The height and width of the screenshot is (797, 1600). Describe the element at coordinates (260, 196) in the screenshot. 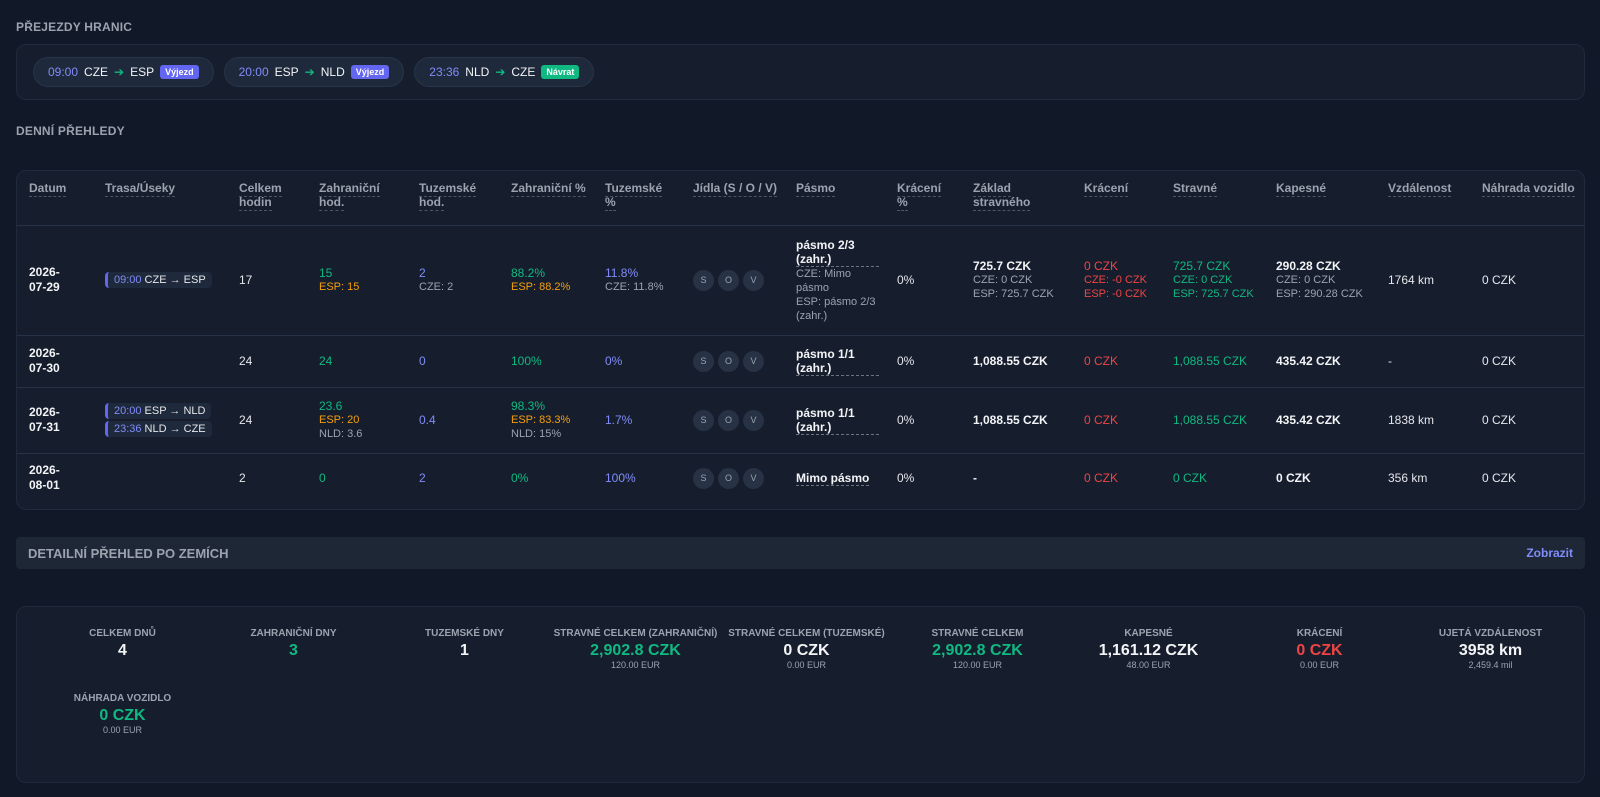

I see `column-header-label: Celkem hodin` at that location.